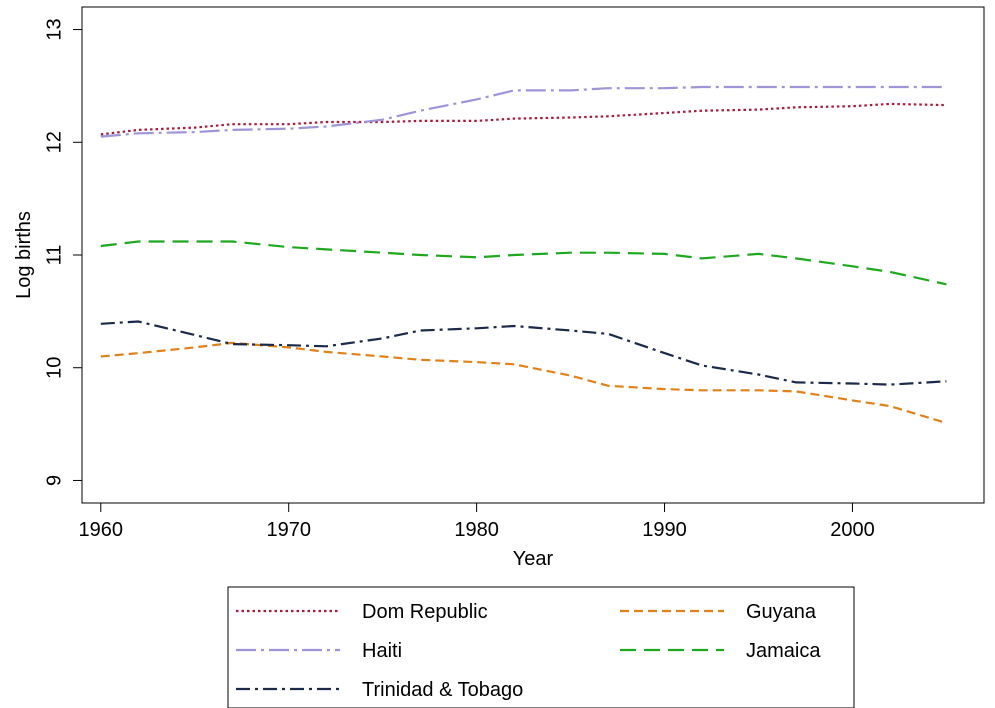  Describe the element at coordinates (523, 263) in the screenshot. I see `series-line-jamaica` at that location.